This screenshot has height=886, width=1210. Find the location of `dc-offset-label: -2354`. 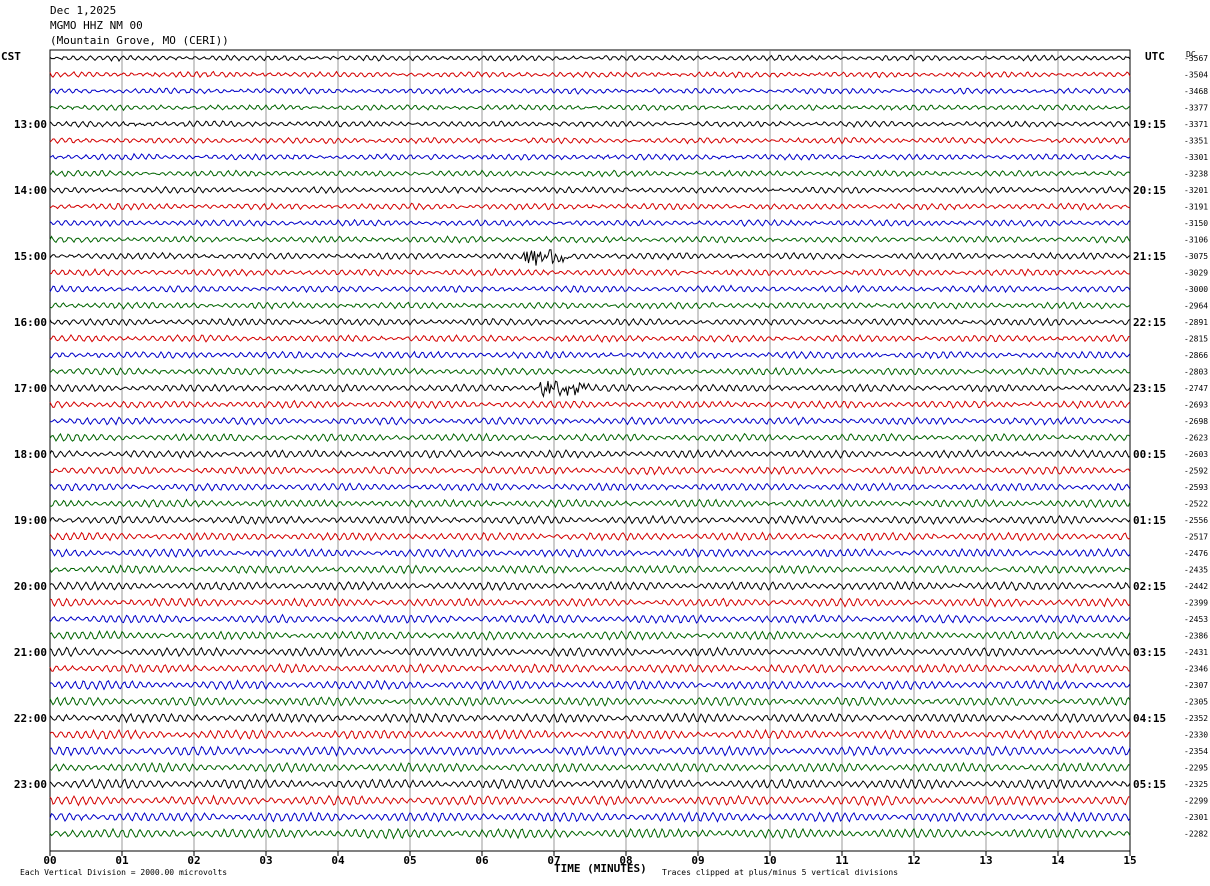

dc-offset-label: -2354 is located at coordinates (1196, 751).